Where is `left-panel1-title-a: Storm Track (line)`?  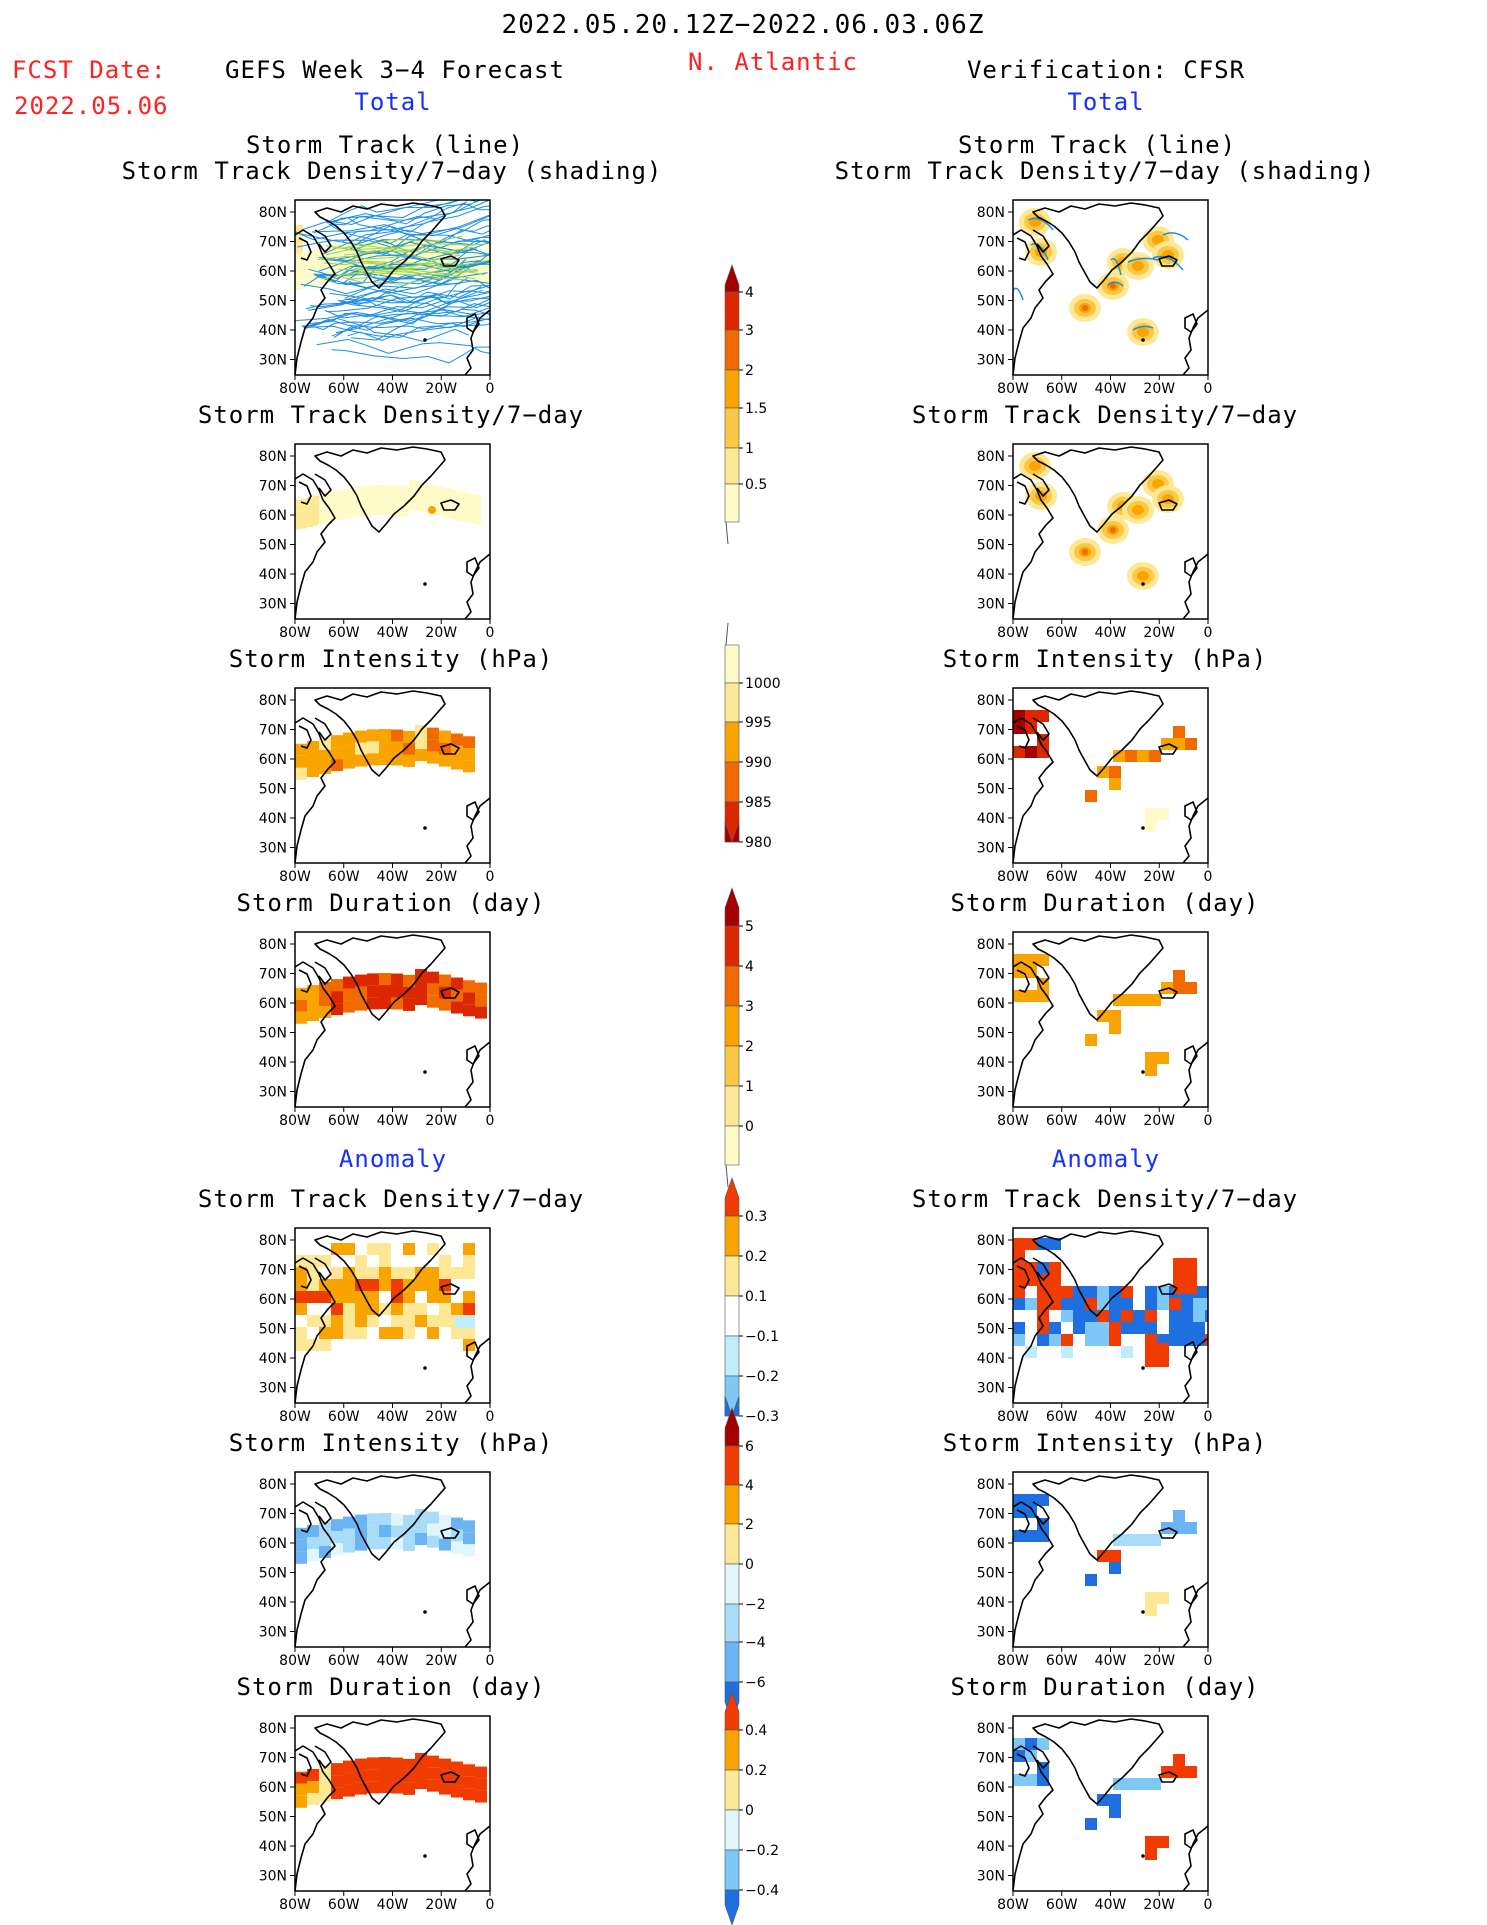 left-panel1-title-a: Storm Track (line) is located at coordinates (385, 145).